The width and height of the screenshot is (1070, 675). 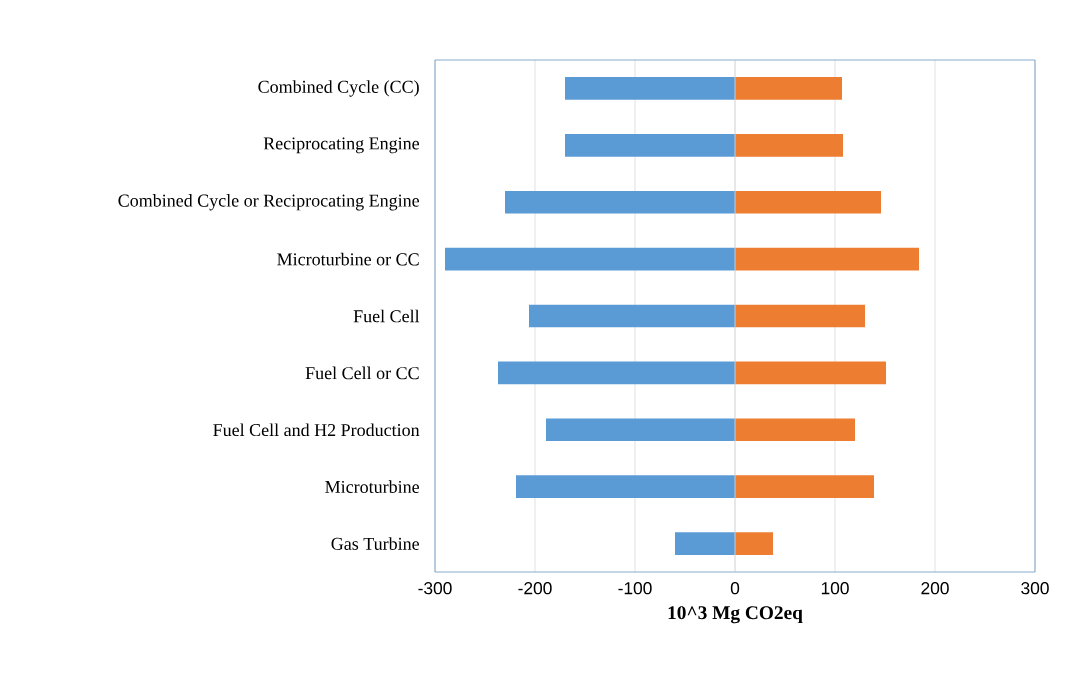 What do you see at coordinates (935, 588) in the screenshot?
I see `x-tick-label: 200` at bounding box center [935, 588].